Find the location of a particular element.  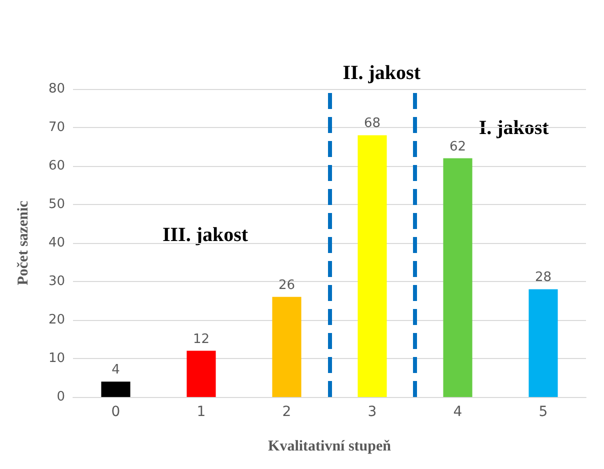

y-tick-label: 30 is located at coordinates (56, 281).